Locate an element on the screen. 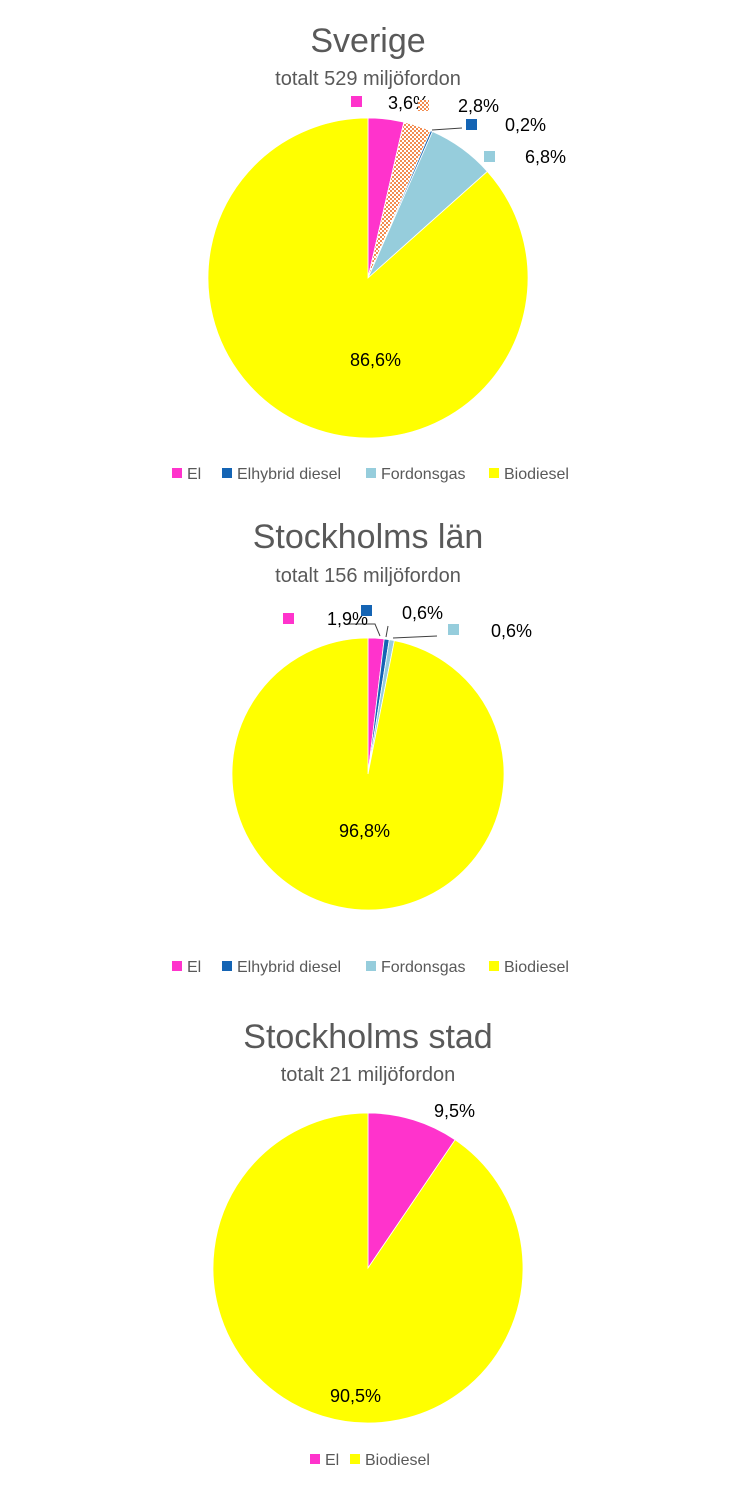  data-label: 1,9% is located at coordinates (347, 619).